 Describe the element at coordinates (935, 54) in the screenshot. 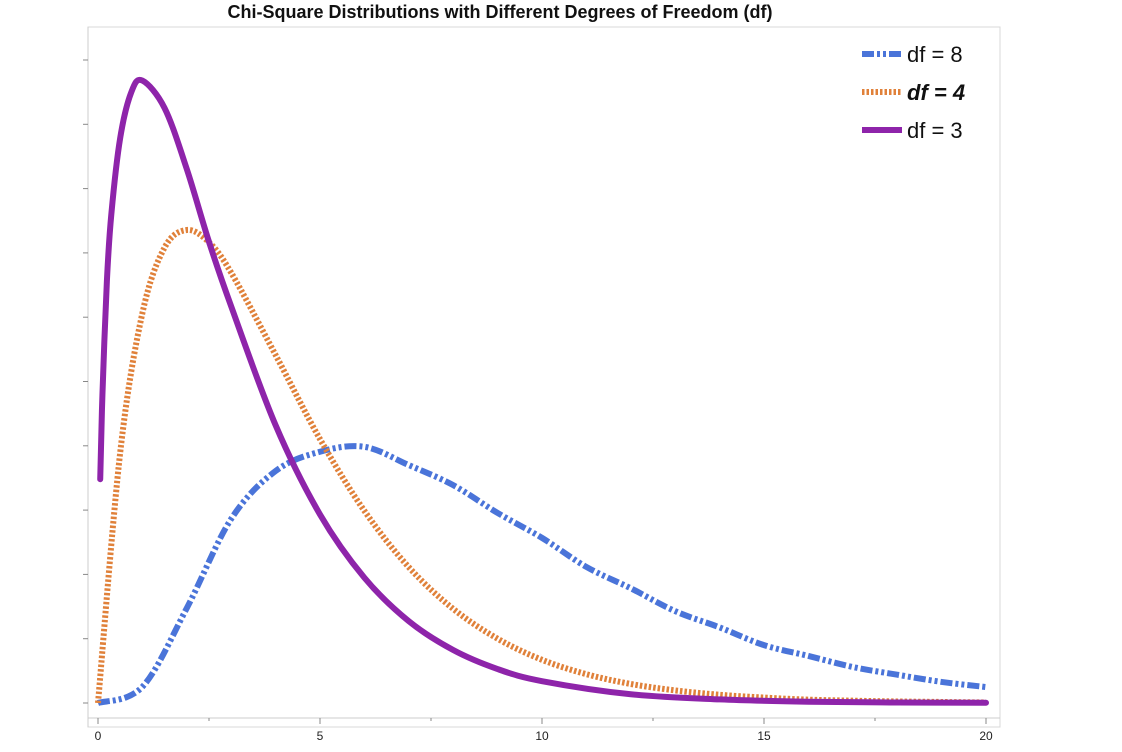

I see `legend-label-df-8: df = 8` at that location.